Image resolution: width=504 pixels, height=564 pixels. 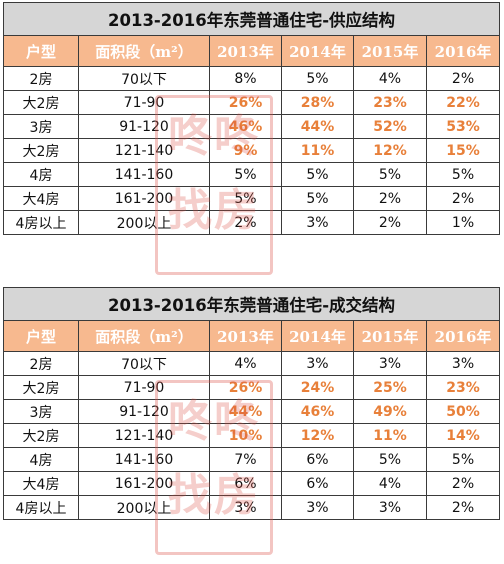 I want to click on share-cell: 53%, so click(x=463, y=126).